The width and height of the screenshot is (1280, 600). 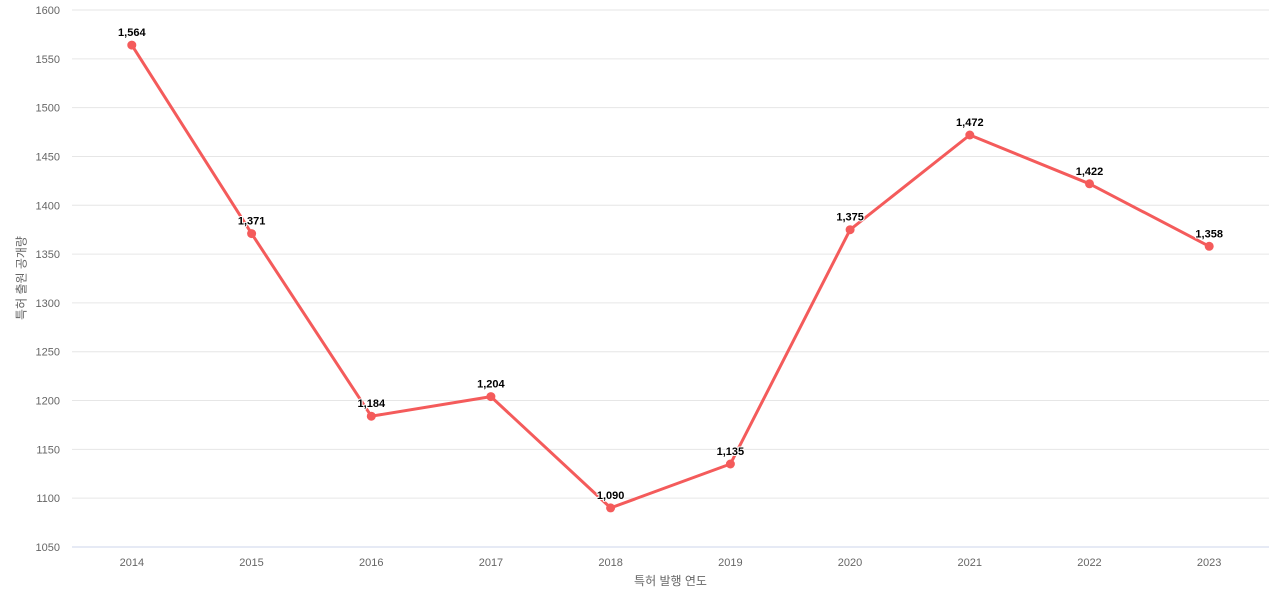 What do you see at coordinates (1090, 172) in the screenshot?
I see `data-label: 1,422` at bounding box center [1090, 172].